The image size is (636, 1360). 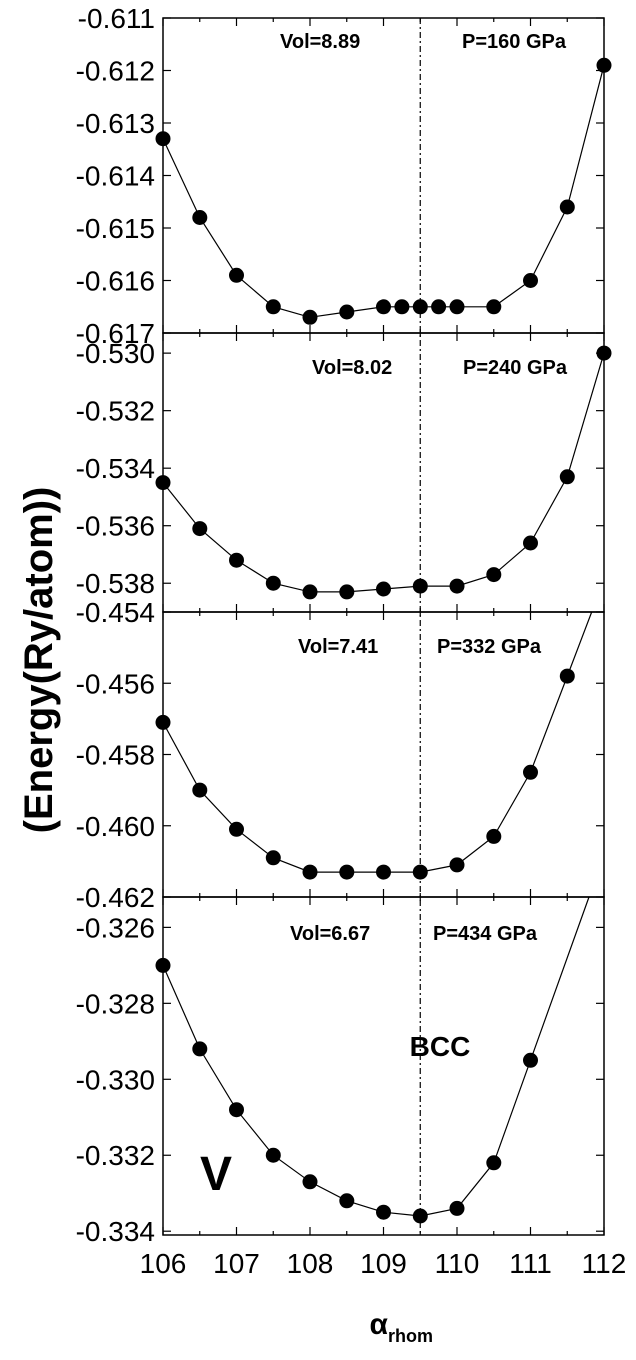 I want to click on y-tick-label: -0.328, so click(x=115, y=1003).